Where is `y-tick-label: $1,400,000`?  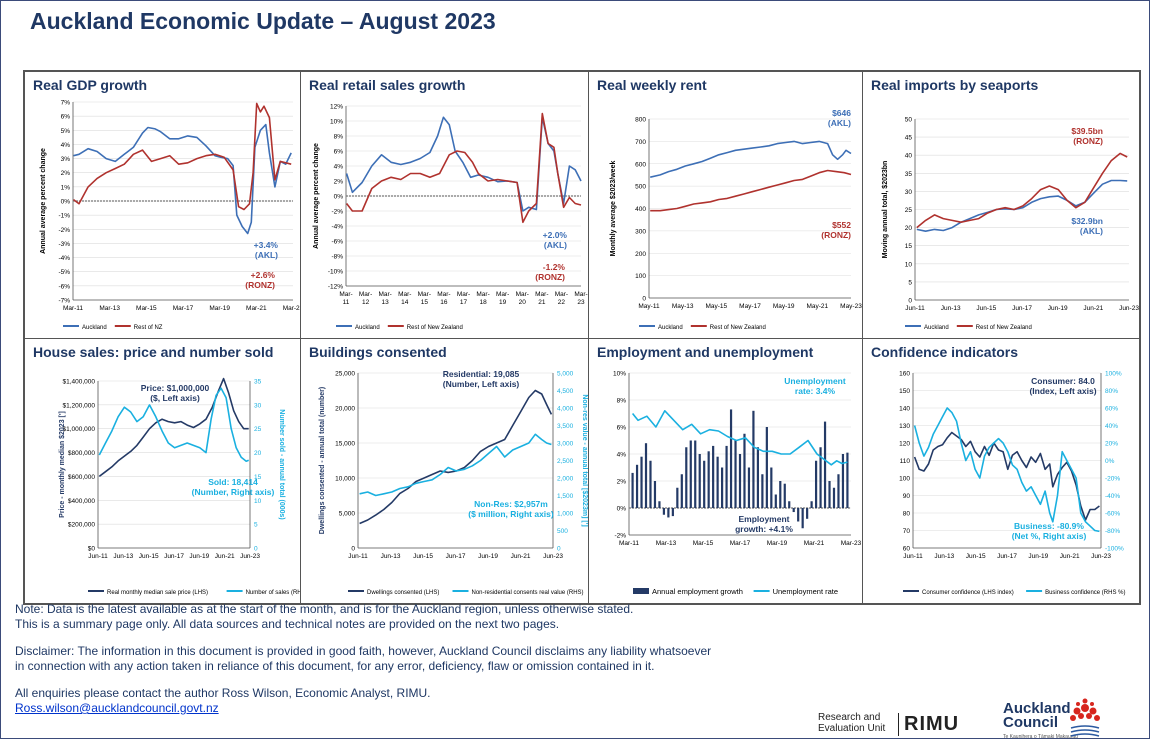
y-tick-label: $1,400,000 is located at coordinates (78, 382).